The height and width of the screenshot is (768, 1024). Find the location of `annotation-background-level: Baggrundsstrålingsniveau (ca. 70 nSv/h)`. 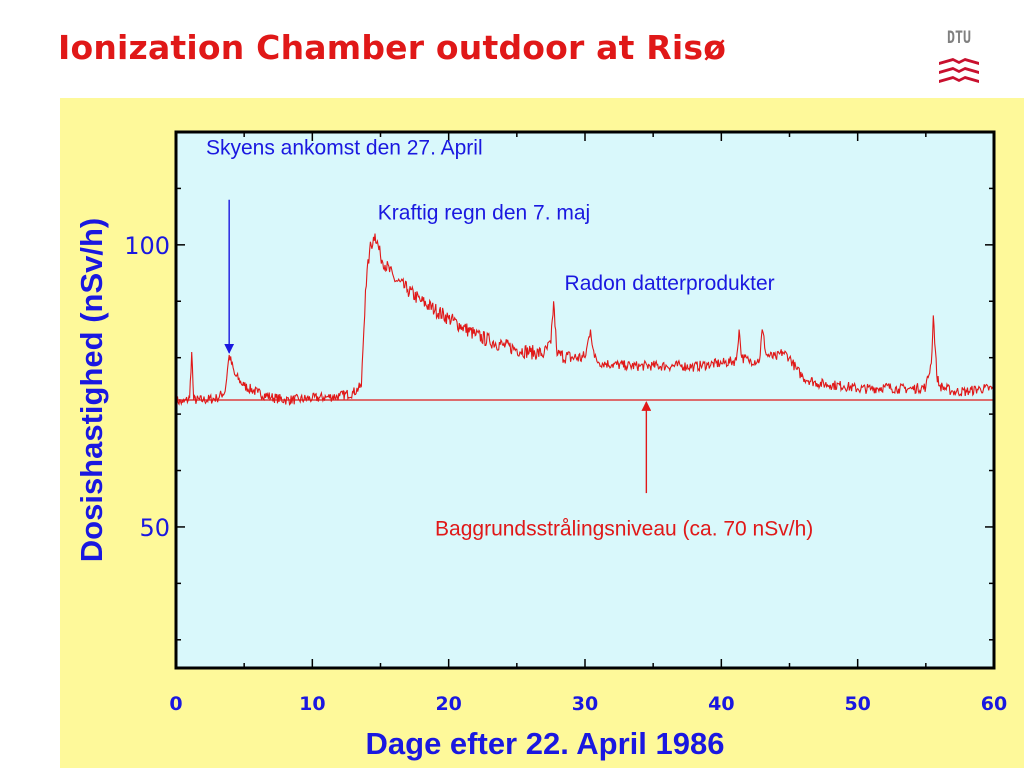

annotation-background-level: Baggrundsstrålingsniveau (ca. 70 nSv/h) is located at coordinates (624, 528).